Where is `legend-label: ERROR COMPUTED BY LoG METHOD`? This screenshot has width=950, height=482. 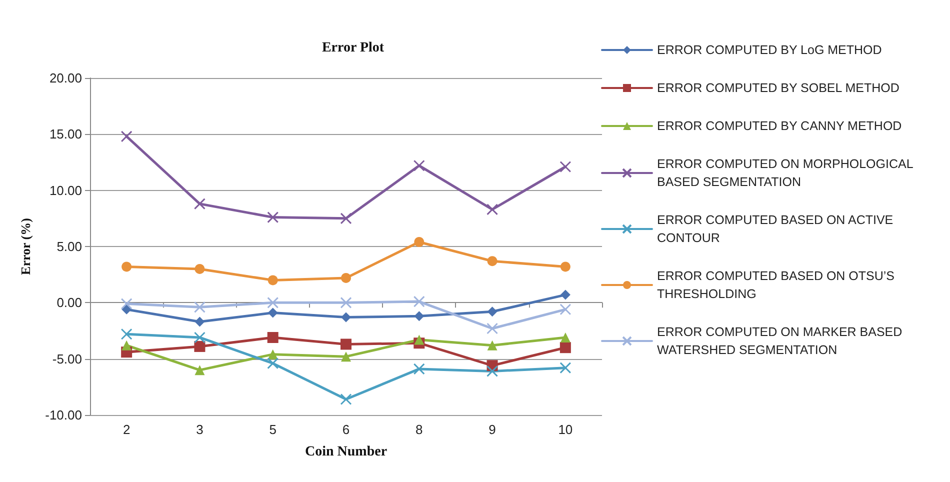 legend-label: ERROR COMPUTED BY LoG METHOD is located at coordinates (769, 50).